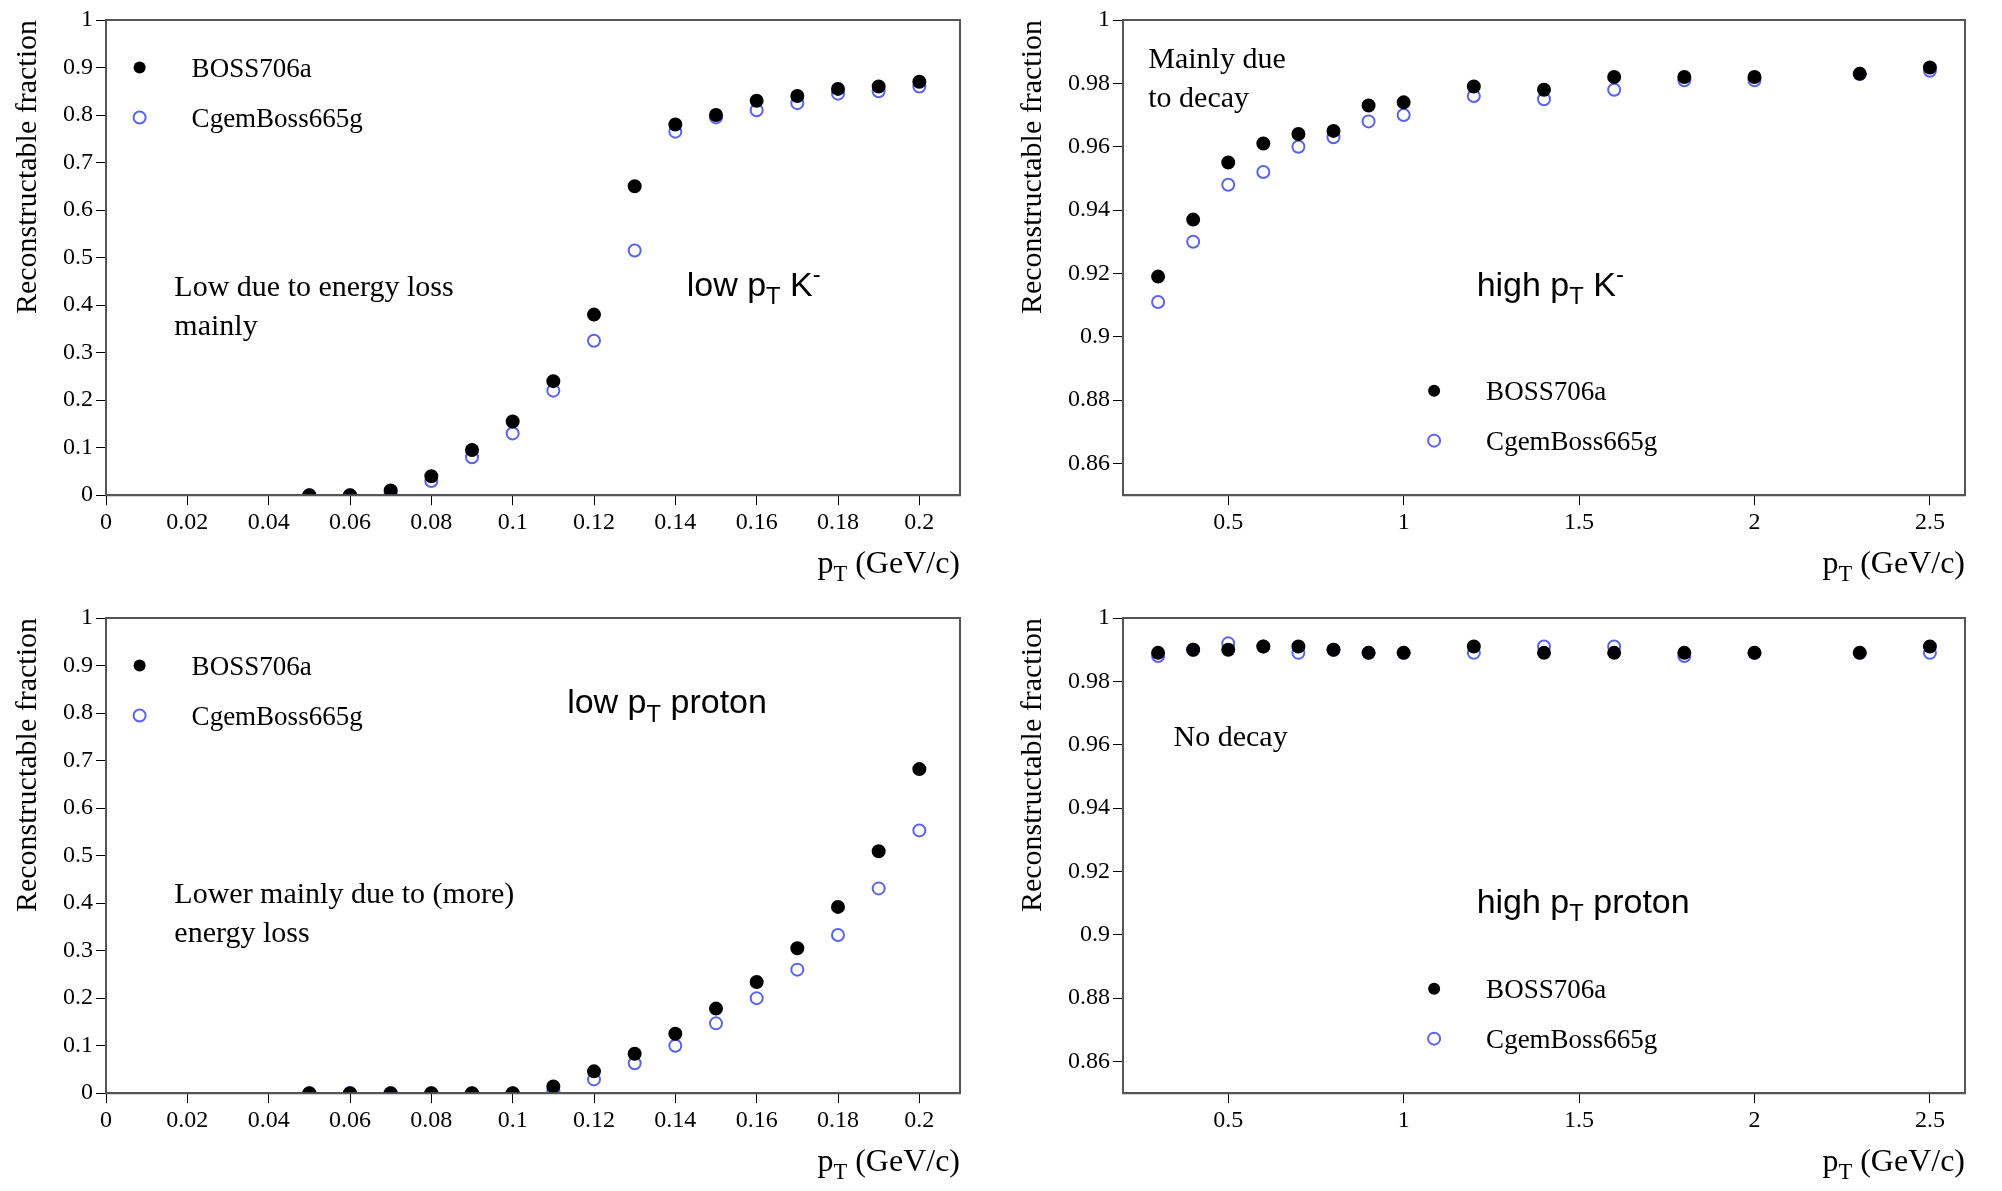 The height and width of the screenshot is (1191, 2002). Describe the element at coordinates (1217, 76) in the screenshot. I see `annotation: Mainly due to decay` at that location.